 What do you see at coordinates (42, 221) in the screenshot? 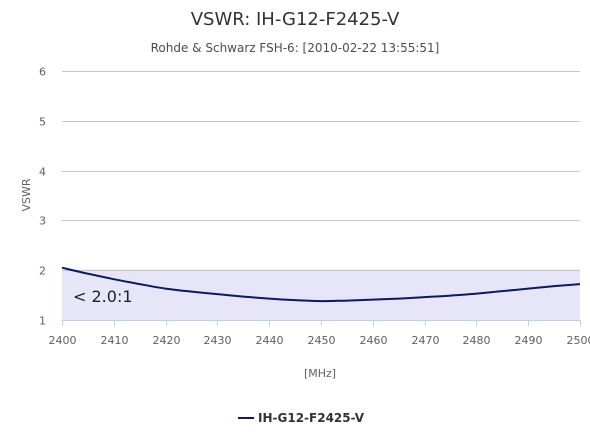
I see `y-tick-label: 3` at bounding box center [42, 221].